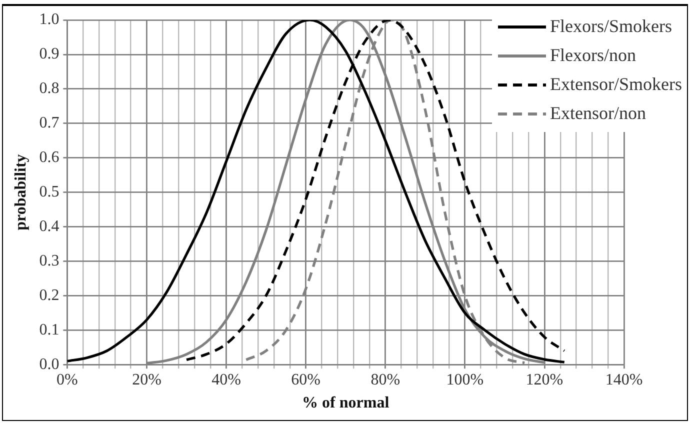  Describe the element at coordinates (624, 379) in the screenshot. I see `x-tick-label: 140%` at that location.